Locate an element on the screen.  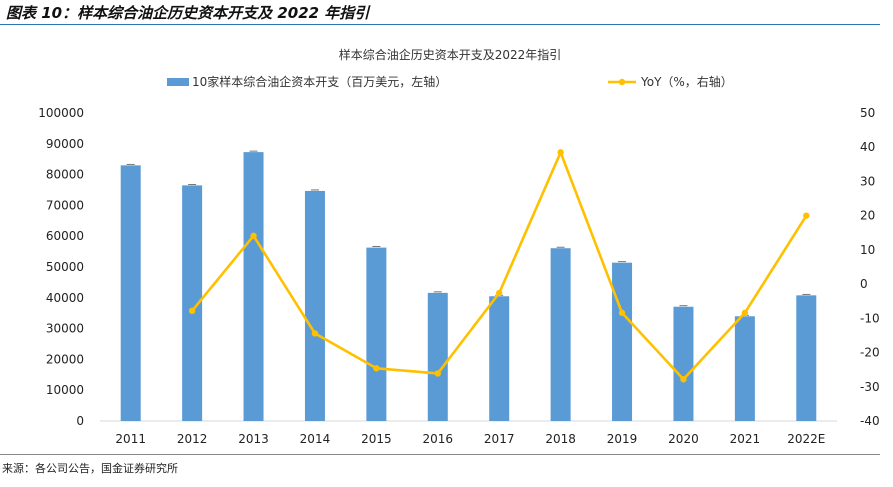
x-tick-label: 2017 is located at coordinates (499, 439).